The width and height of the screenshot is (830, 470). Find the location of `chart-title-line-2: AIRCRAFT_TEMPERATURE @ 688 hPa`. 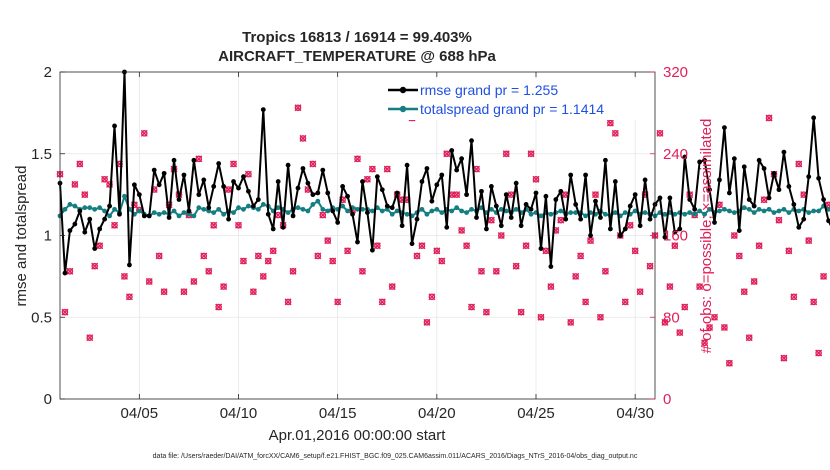

chart-title-line-2: AIRCRAFT_TEMPERATURE @ 688 hPa is located at coordinates (357, 56).